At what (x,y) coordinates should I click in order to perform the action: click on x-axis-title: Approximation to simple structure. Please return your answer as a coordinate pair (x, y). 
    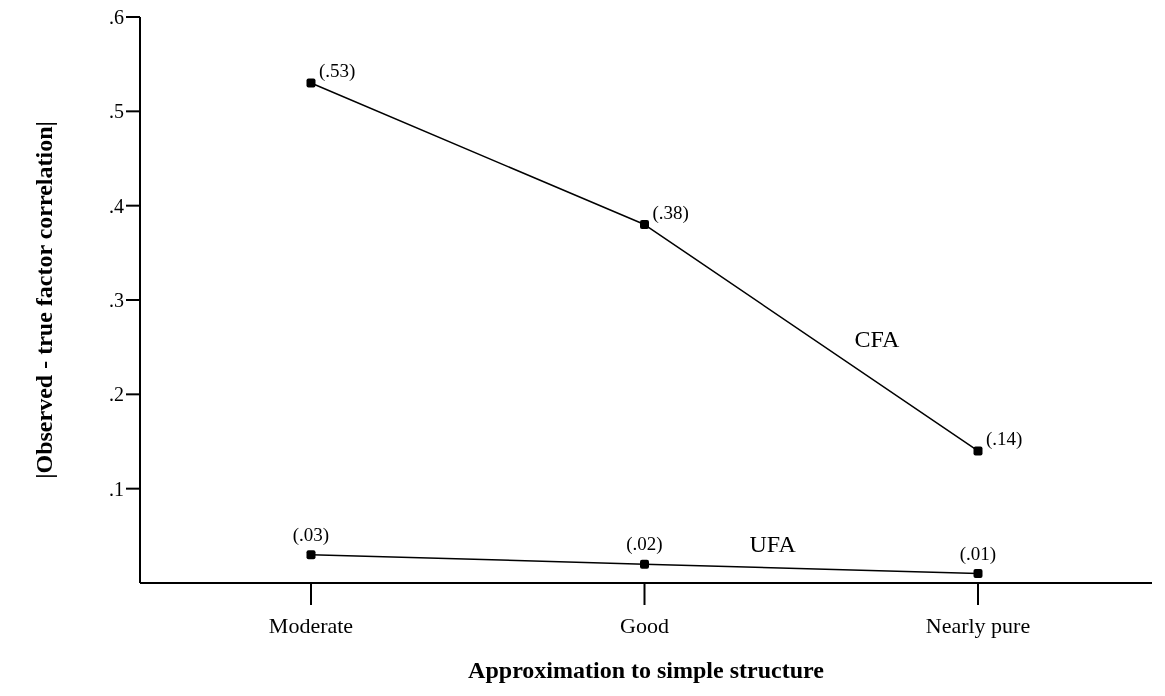
    Looking at the image, I should click on (646, 670).